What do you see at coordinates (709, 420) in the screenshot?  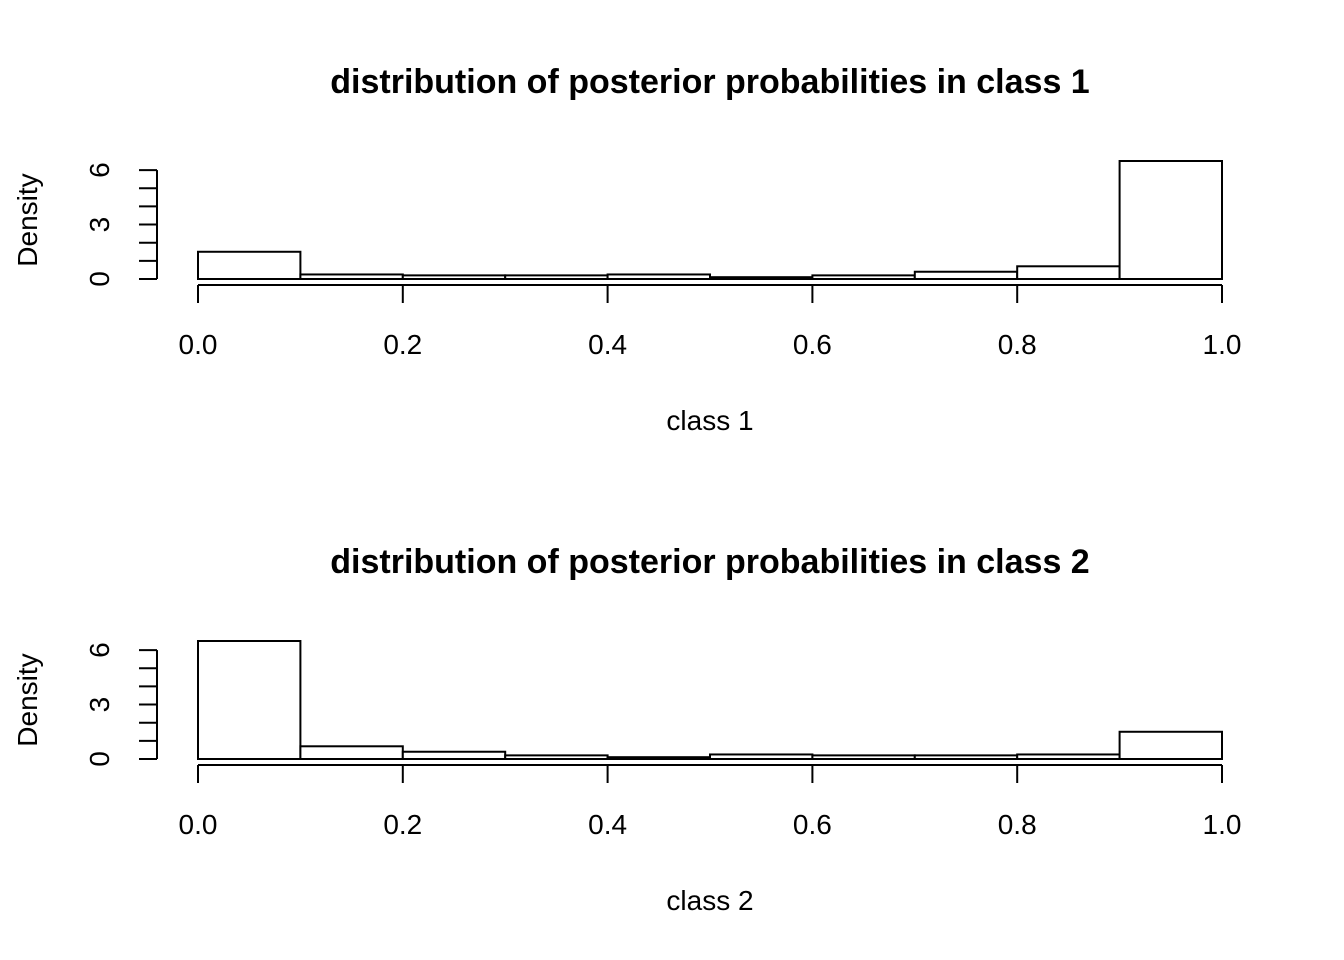 I see `chart-1-x-axis-label: class 1` at bounding box center [709, 420].